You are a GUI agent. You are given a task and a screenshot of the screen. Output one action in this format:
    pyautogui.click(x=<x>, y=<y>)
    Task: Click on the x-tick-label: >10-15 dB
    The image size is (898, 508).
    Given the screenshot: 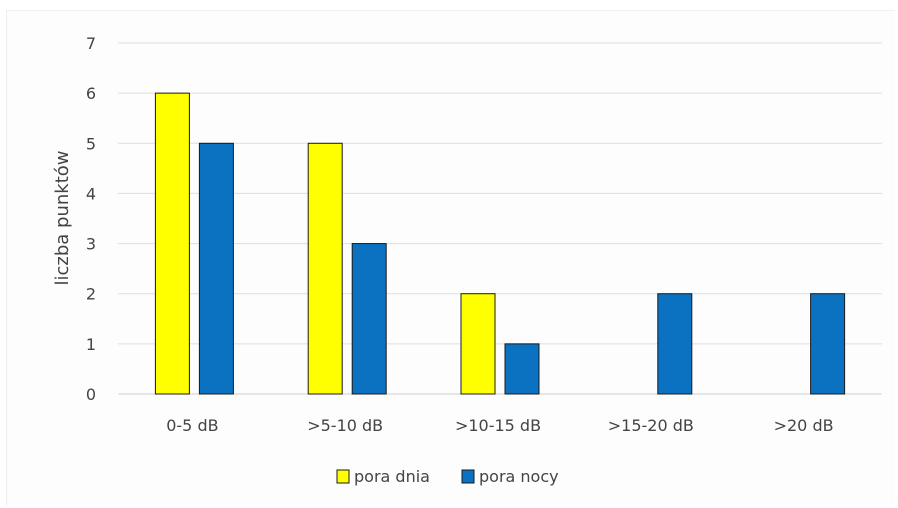 What is the action you would take?
    pyautogui.click(x=498, y=425)
    